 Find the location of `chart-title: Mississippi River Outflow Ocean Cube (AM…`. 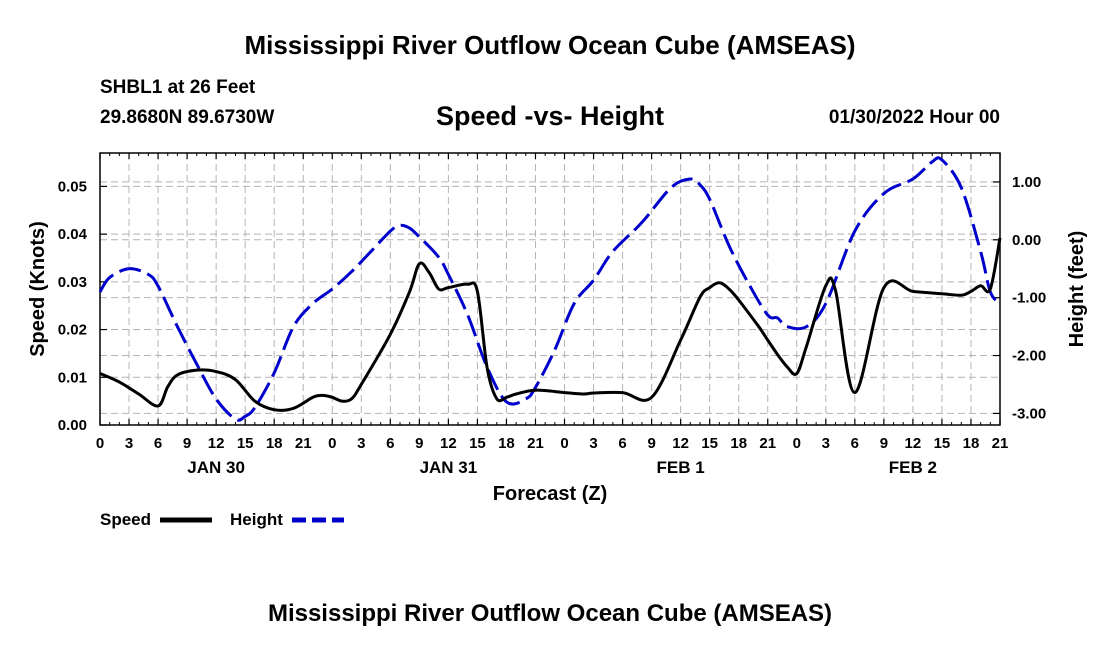

chart-title: Mississippi River Outflow Ocean Cube (AM… is located at coordinates (550, 45).